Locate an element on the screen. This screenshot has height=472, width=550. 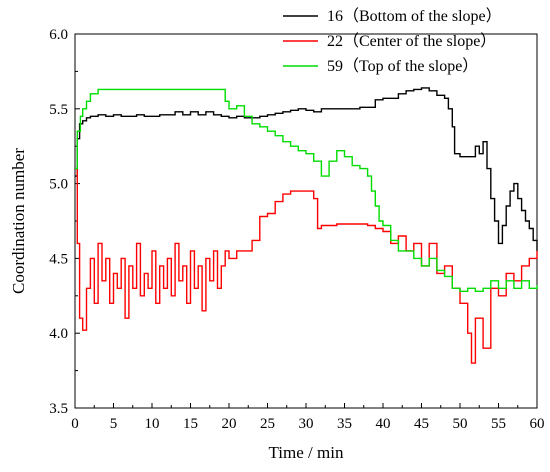
x-axis: 0 5 10 15 20 25 30 35 40 45 50 55 60 is located at coordinates (308, 417).